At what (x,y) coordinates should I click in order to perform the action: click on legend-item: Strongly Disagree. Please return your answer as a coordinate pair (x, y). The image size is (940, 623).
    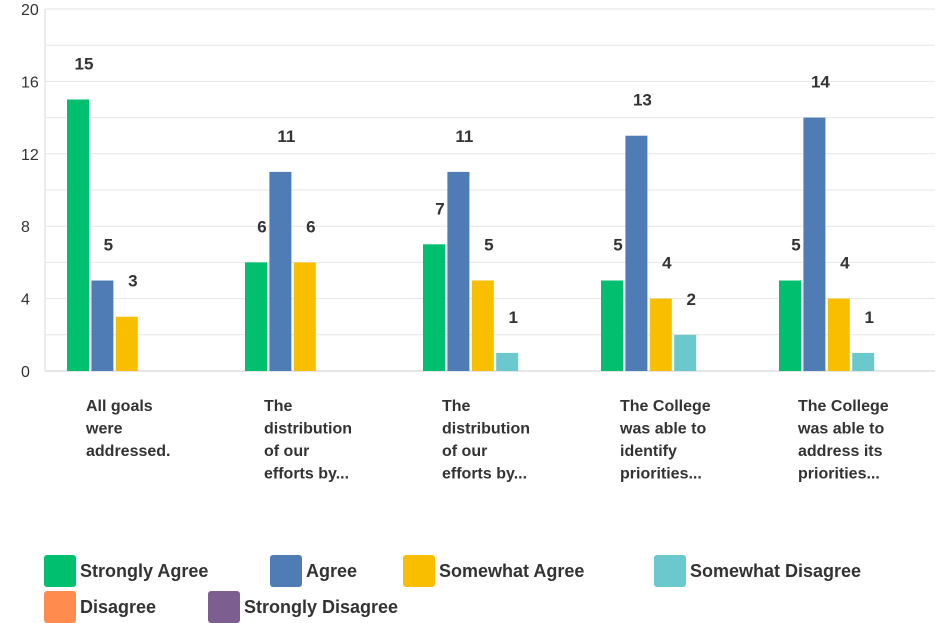
    Looking at the image, I should click on (303, 607).